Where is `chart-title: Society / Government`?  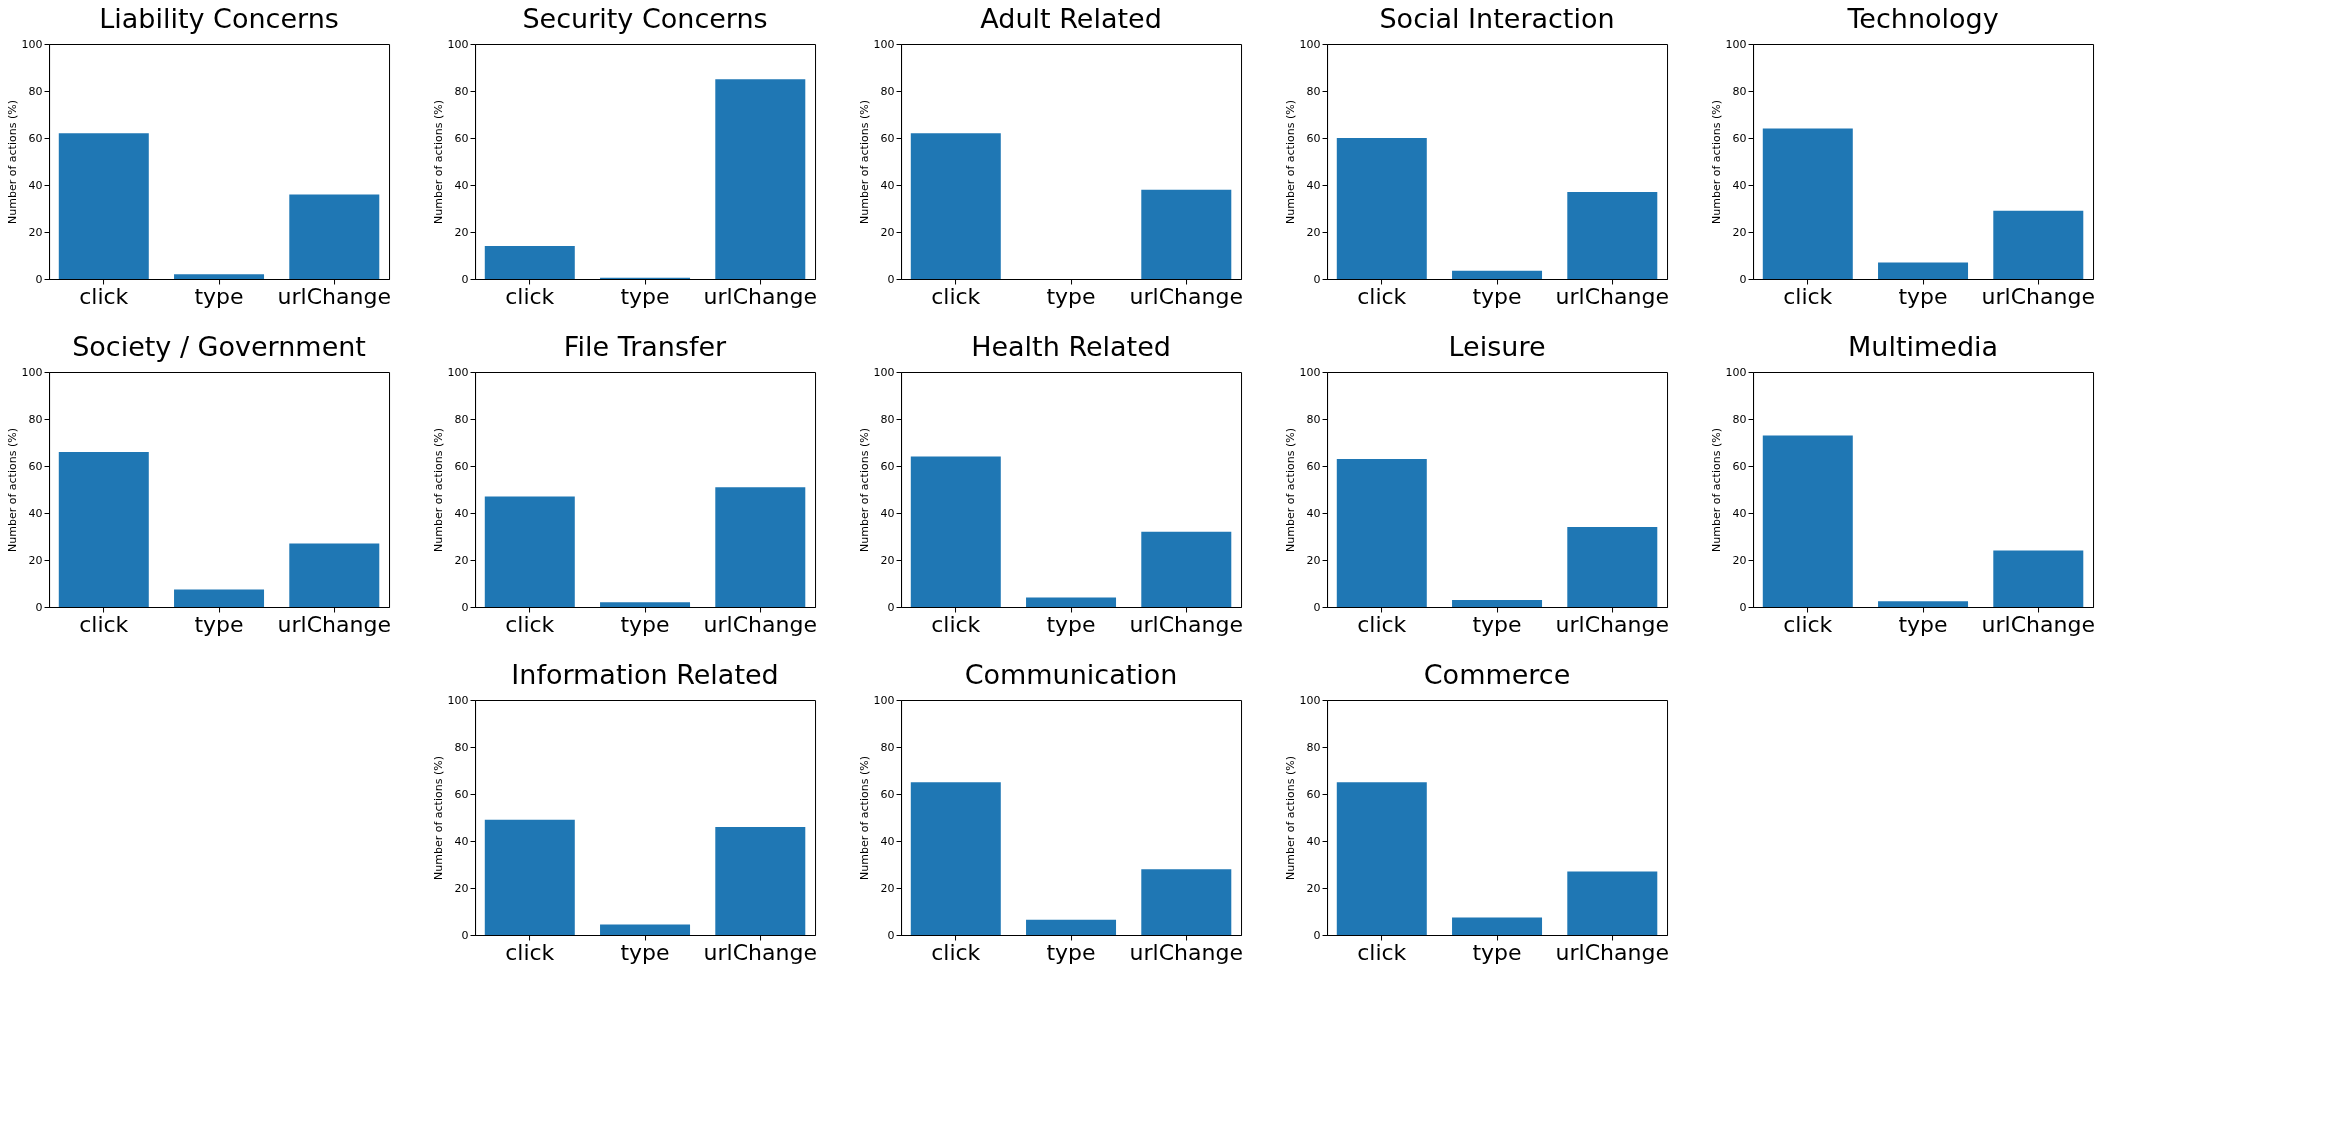 chart-title: Society / Government is located at coordinates (219, 346).